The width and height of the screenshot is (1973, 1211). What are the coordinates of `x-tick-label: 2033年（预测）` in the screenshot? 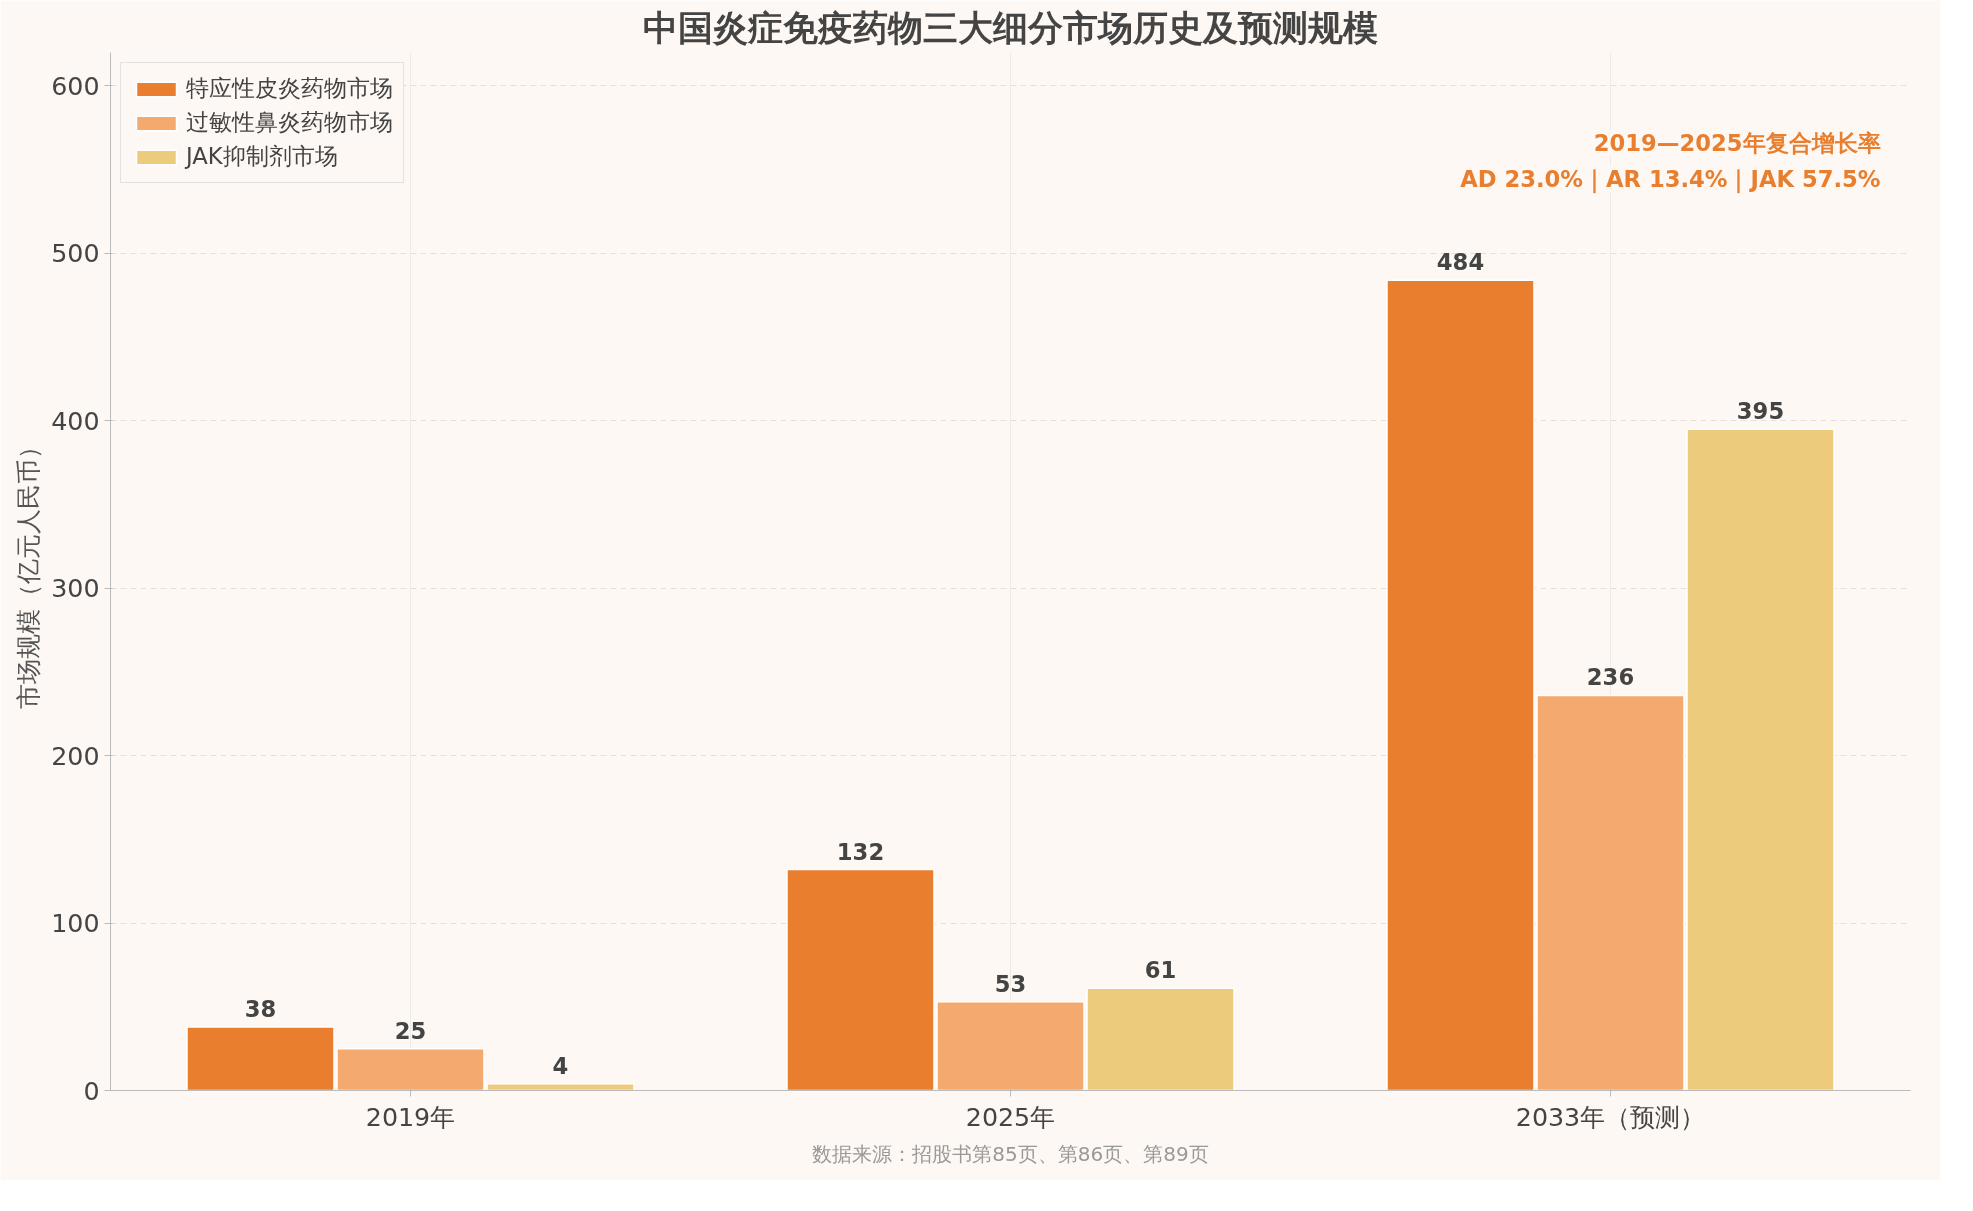 It's located at (1610, 1116).